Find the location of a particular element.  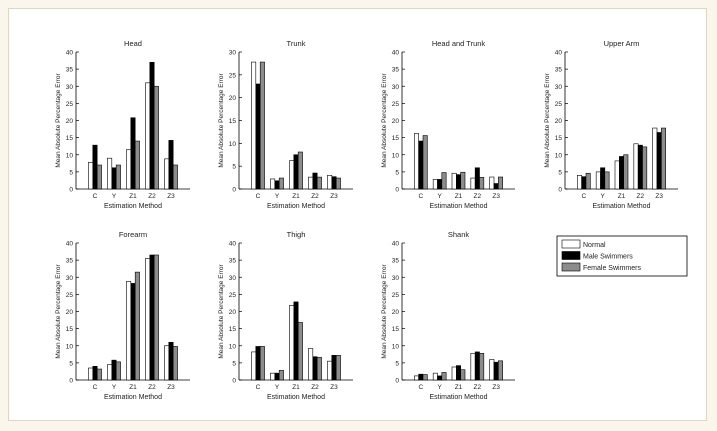

legend-label: Normal is located at coordinates (594, 245).